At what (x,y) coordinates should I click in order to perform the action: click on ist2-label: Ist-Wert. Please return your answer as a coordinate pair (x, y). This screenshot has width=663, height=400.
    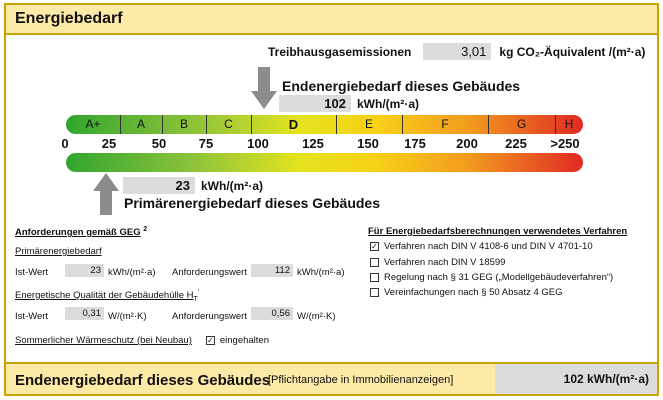
    Looking at the image, I should click on (32, 316).